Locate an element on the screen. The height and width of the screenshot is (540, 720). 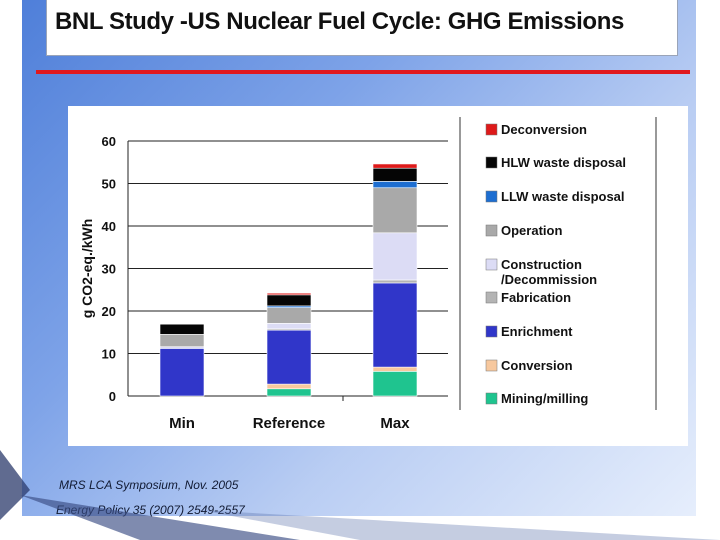
bar-segment-max-construction is located at coordinates (395, 256).